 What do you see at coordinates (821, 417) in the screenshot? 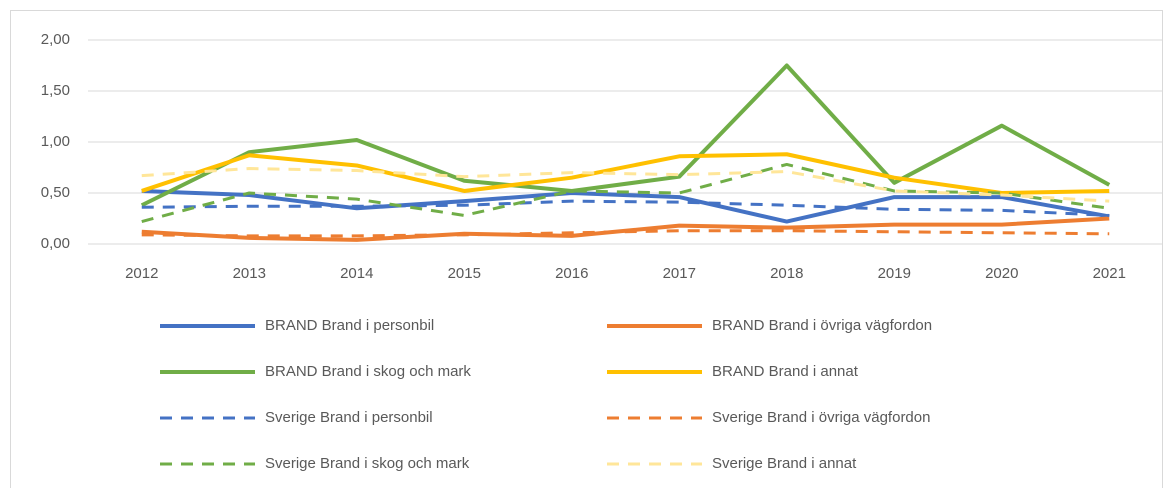
I see `legend-label: Sverige Brand i övriga vägfordon` at bounding box center [821, 417].